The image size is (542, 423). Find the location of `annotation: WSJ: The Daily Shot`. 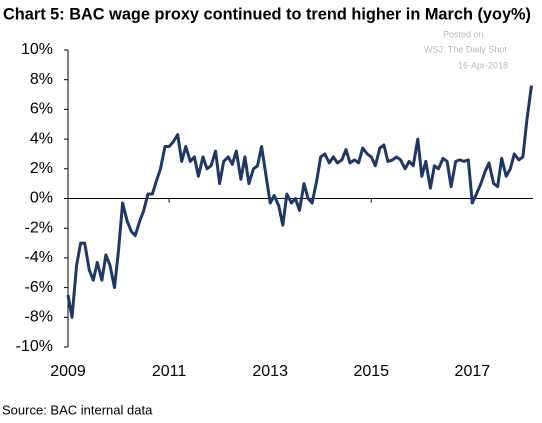

annotation: WSJ: The Daily Shot is located at coordinates (465, 49).